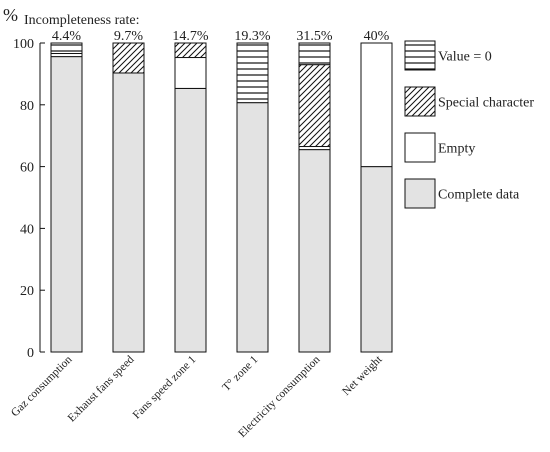 The width and height of the screenshot is (550, 452). I want to click on category-label: Exhaust fans speed, so click(101, 388).